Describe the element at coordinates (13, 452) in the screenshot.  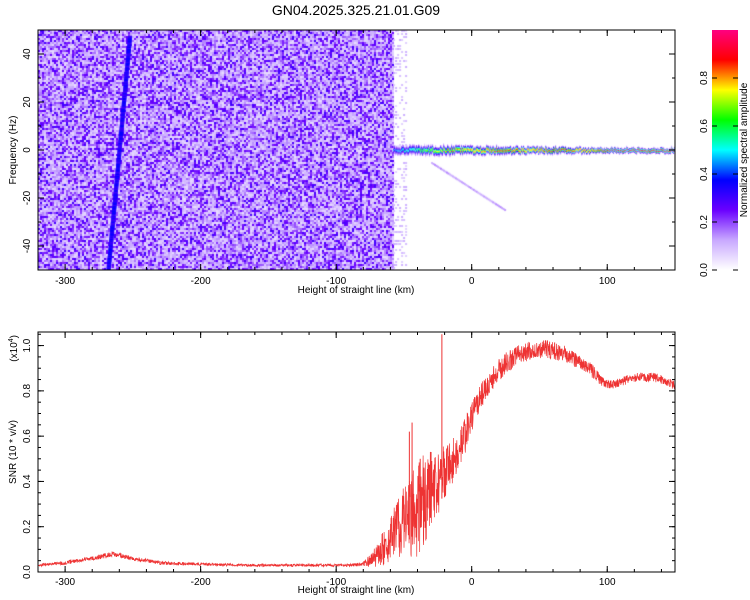
I see `snr-y-axis-label: SNR (10 * v/v)` at that location.